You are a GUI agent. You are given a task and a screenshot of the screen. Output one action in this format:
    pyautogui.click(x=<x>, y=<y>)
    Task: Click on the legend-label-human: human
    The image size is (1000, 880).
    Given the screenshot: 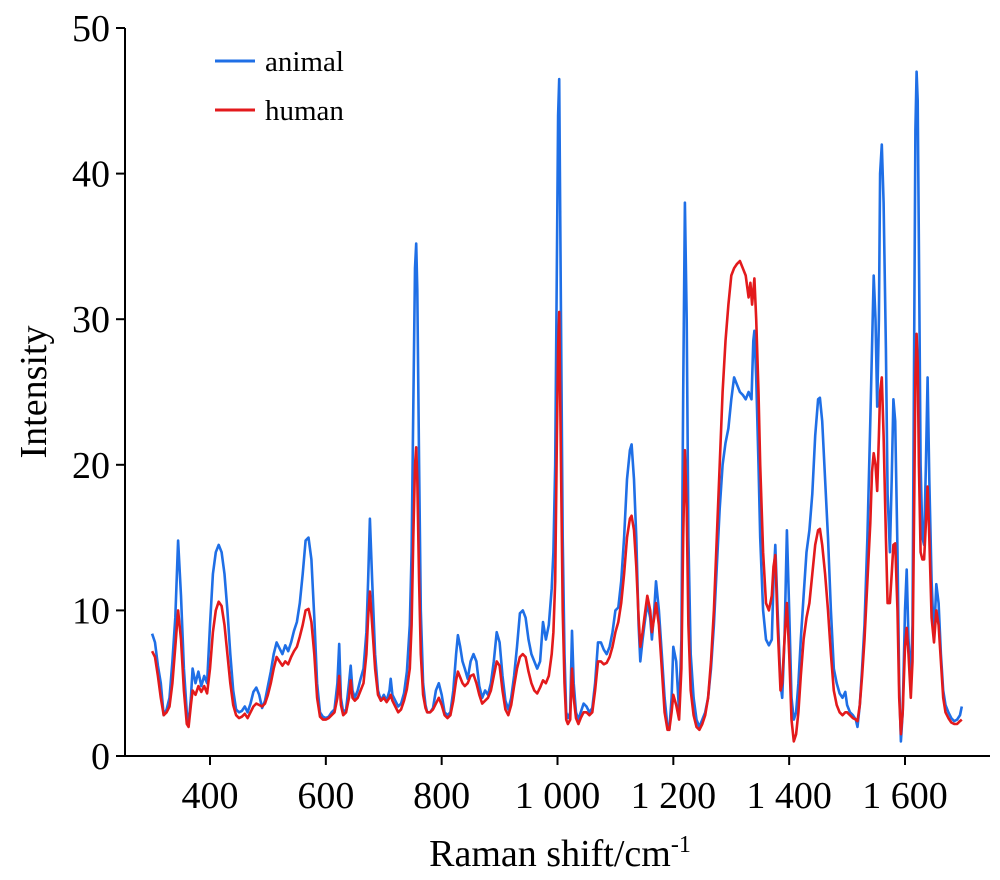 What is the action you would take?
    pyautogui.click(x=304, y=111)
    